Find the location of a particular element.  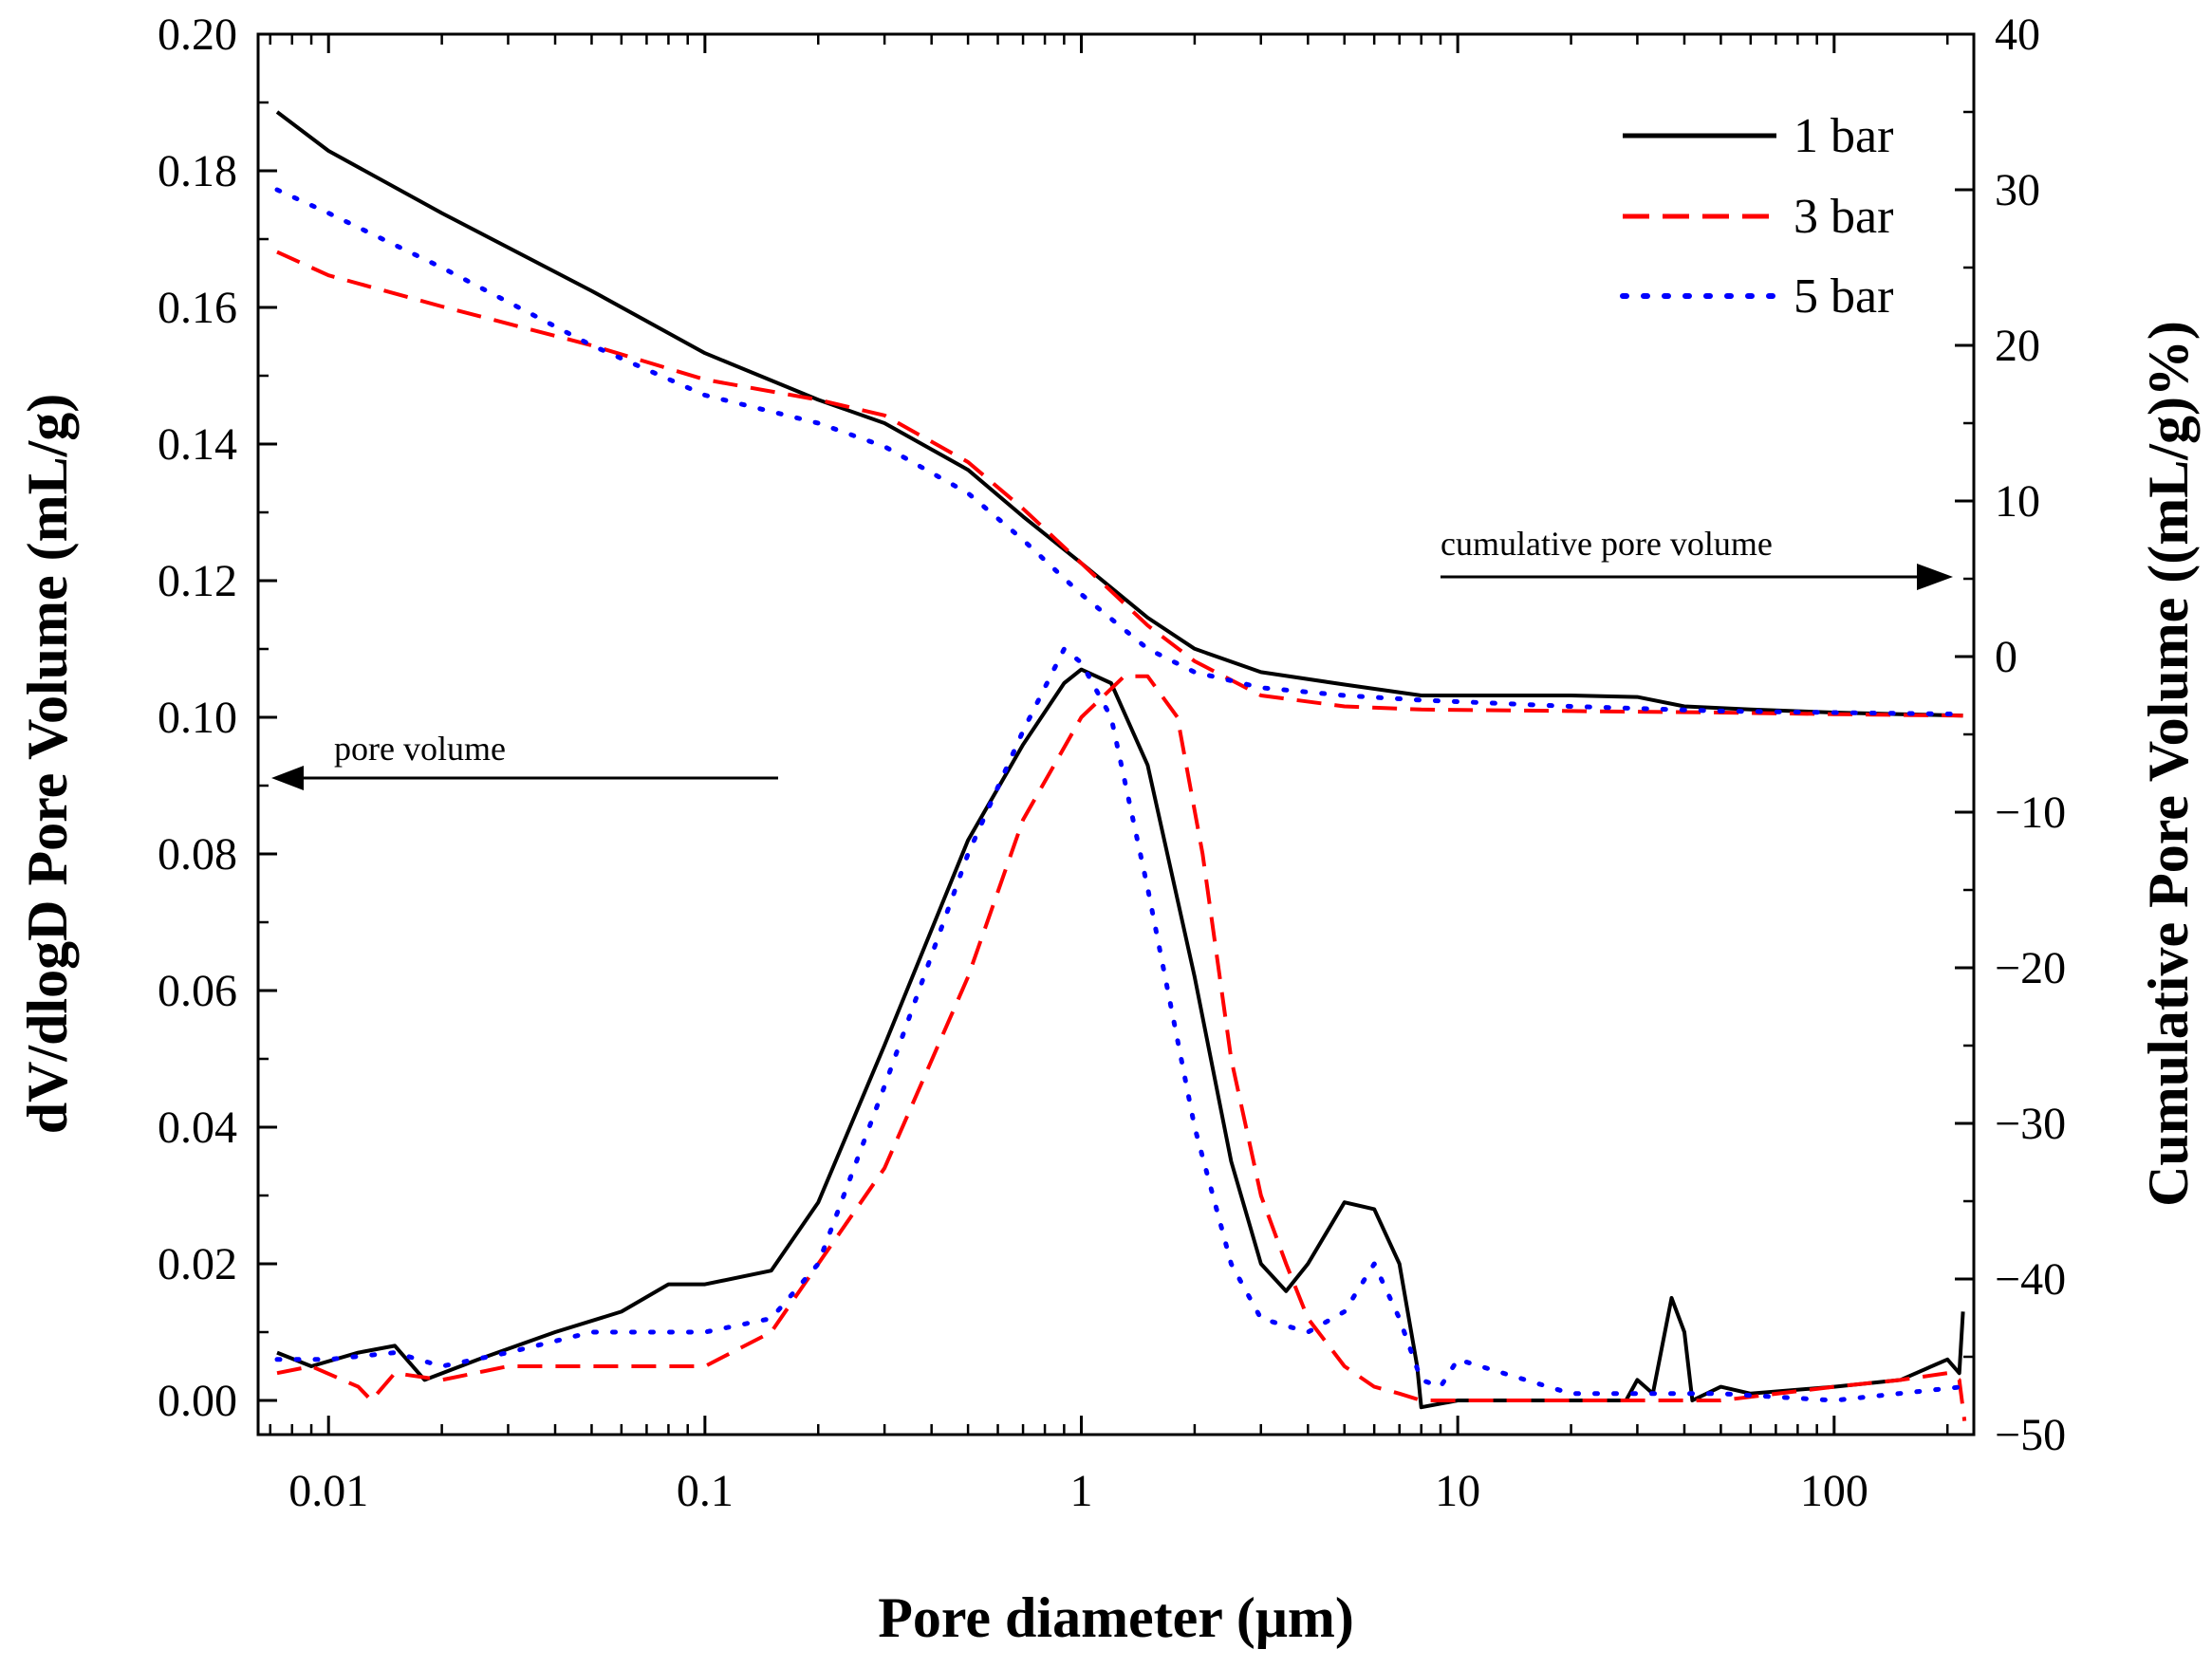

y-right-tick-label: 0 is located at coordinates (2006, 657).